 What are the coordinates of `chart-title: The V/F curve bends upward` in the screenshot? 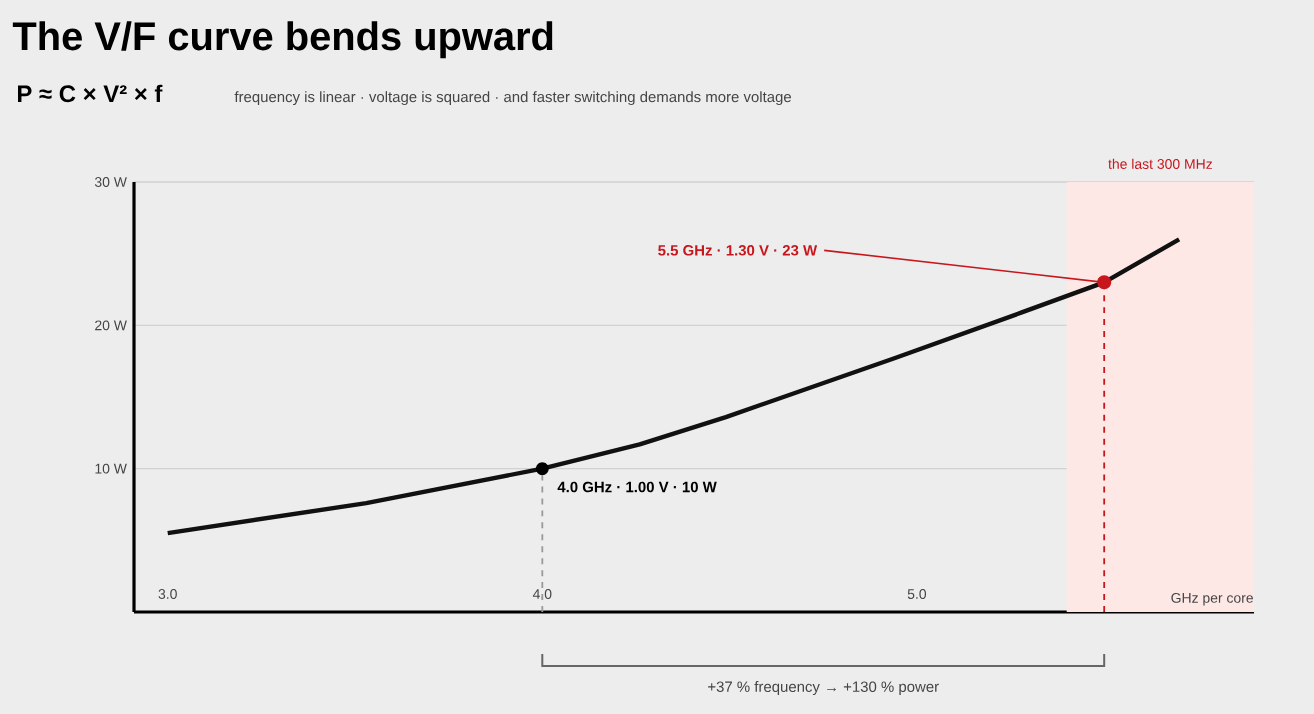 It's located at (282, 40).